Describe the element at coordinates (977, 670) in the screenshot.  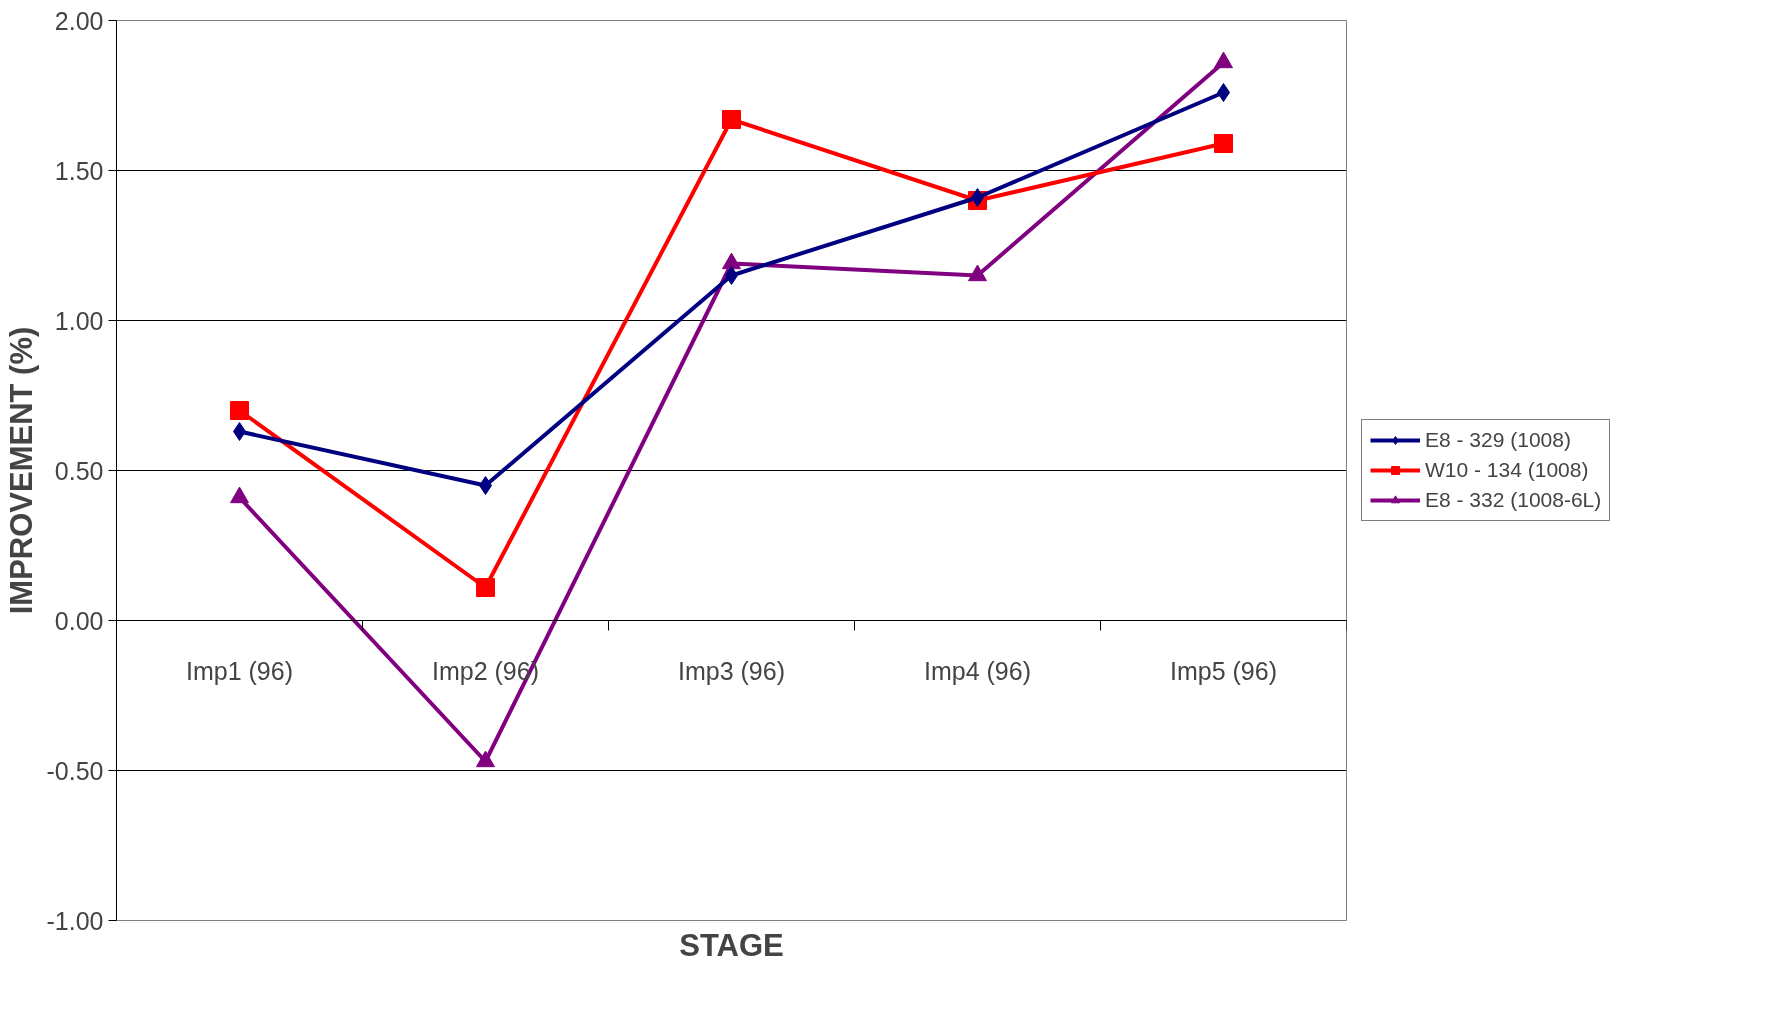
I see `x-tick-label: Imp4 (96)` at that location.